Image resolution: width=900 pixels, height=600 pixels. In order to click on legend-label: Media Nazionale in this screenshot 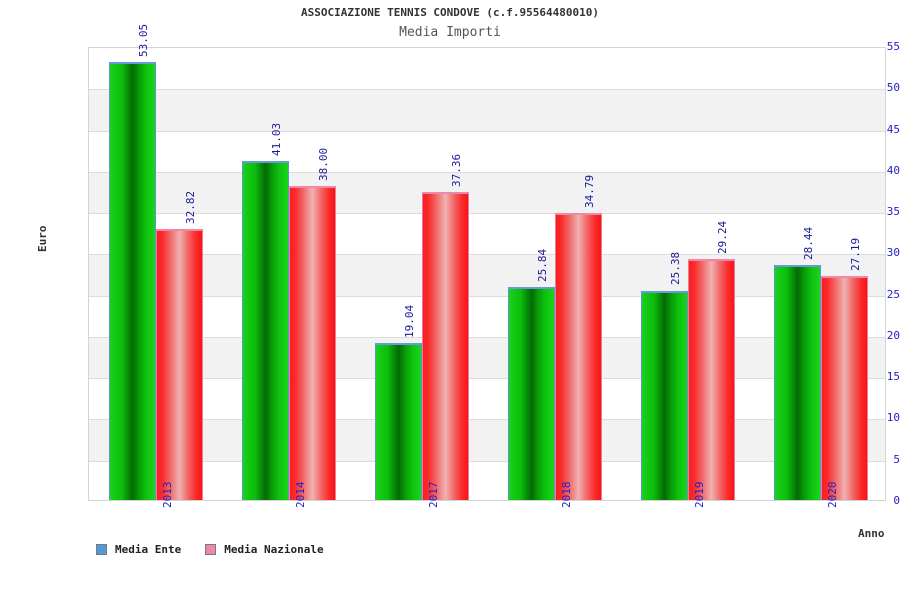, I will do `click(274, 549)`.